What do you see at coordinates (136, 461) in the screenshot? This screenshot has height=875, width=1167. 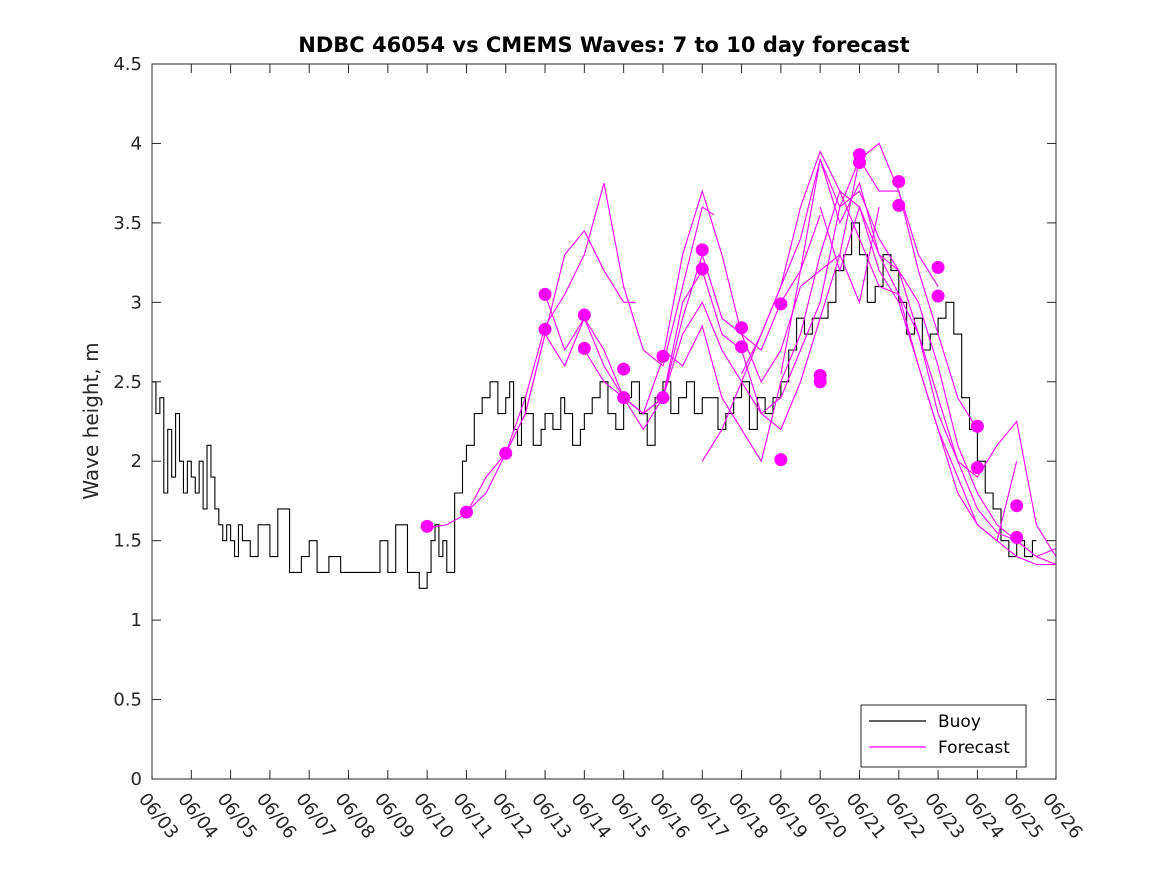 I see `y-tick-label: 2` at bounding box center [136, 461].